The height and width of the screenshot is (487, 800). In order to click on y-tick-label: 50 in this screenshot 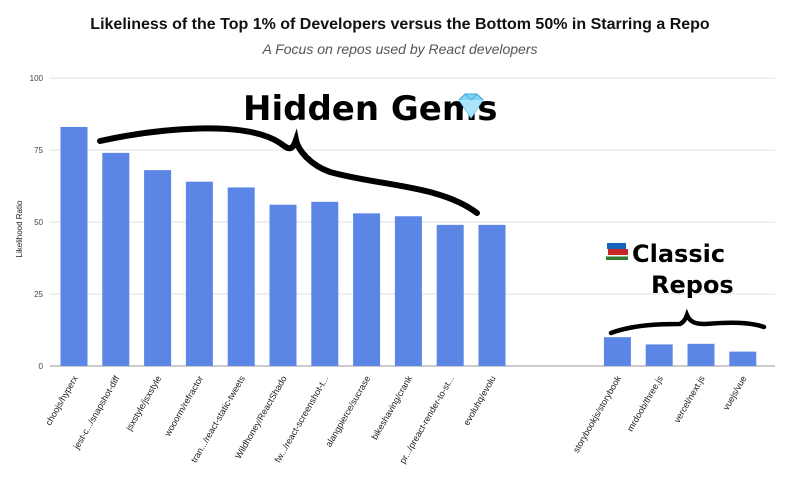, I will do `click(38, 222)`.